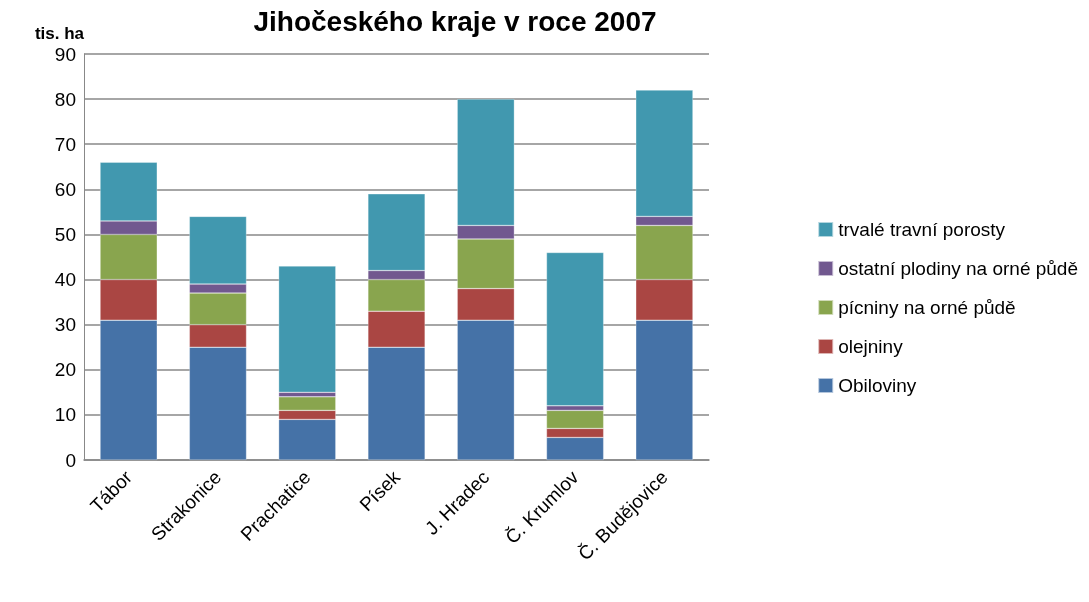 This screenshot has width=1089, height=602. What do you see at coordinates (65, 234) in the screenshot?
I see `y-tick-label: 50` at bounding box center [65, 234].